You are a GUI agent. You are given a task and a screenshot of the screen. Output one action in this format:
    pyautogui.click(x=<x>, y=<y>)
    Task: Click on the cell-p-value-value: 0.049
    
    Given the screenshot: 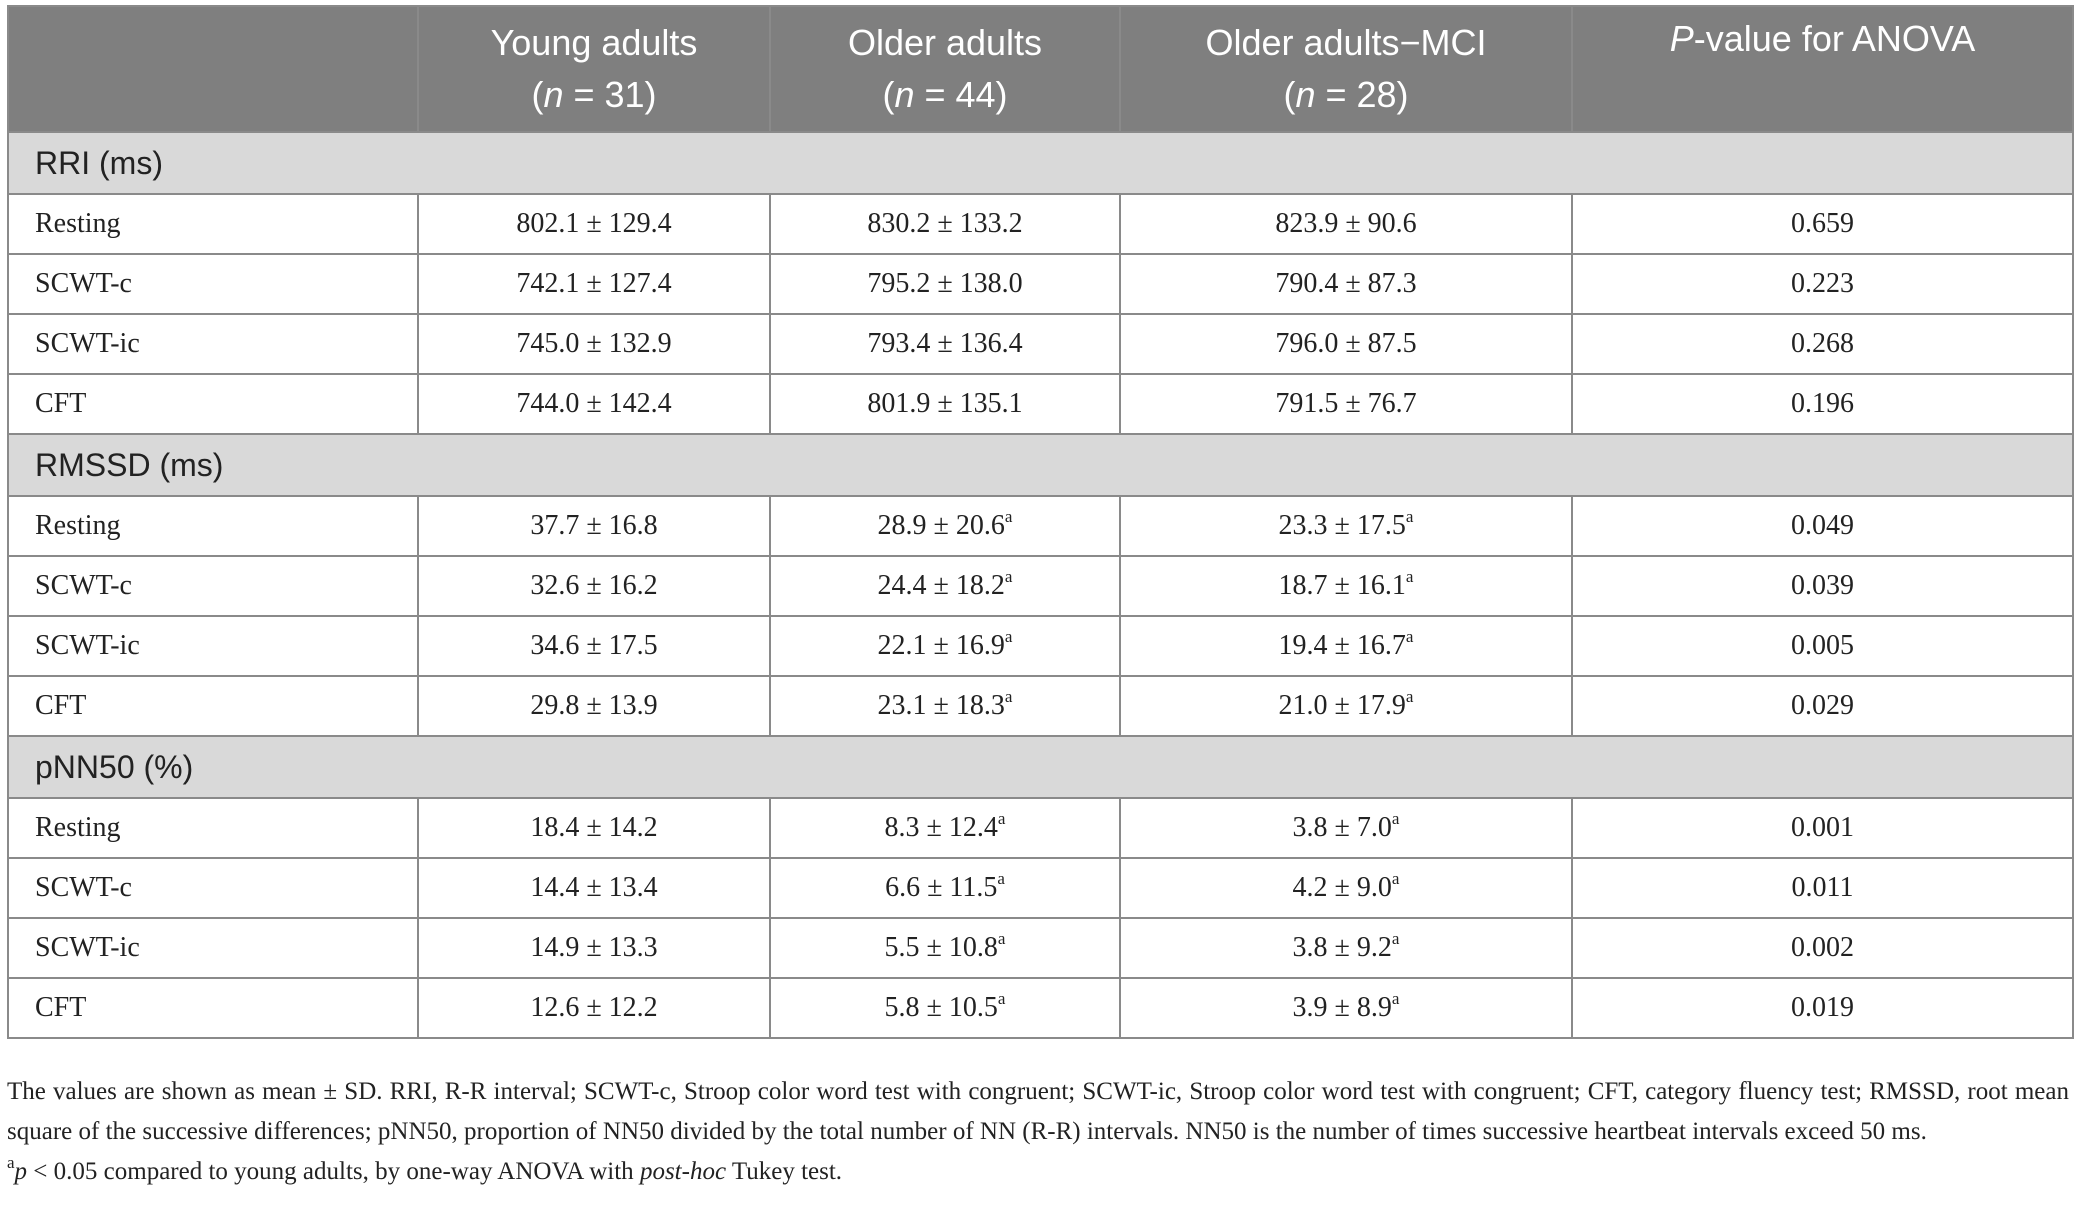 What is the action you would take?
    pyautogui.click(x=1822, y=525)
    